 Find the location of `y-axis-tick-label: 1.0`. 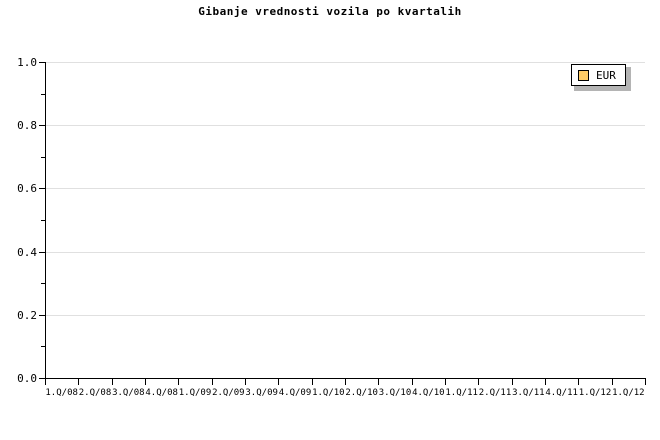

y-axis-tick-label: 1.0 is located at coordinates (27, 62).